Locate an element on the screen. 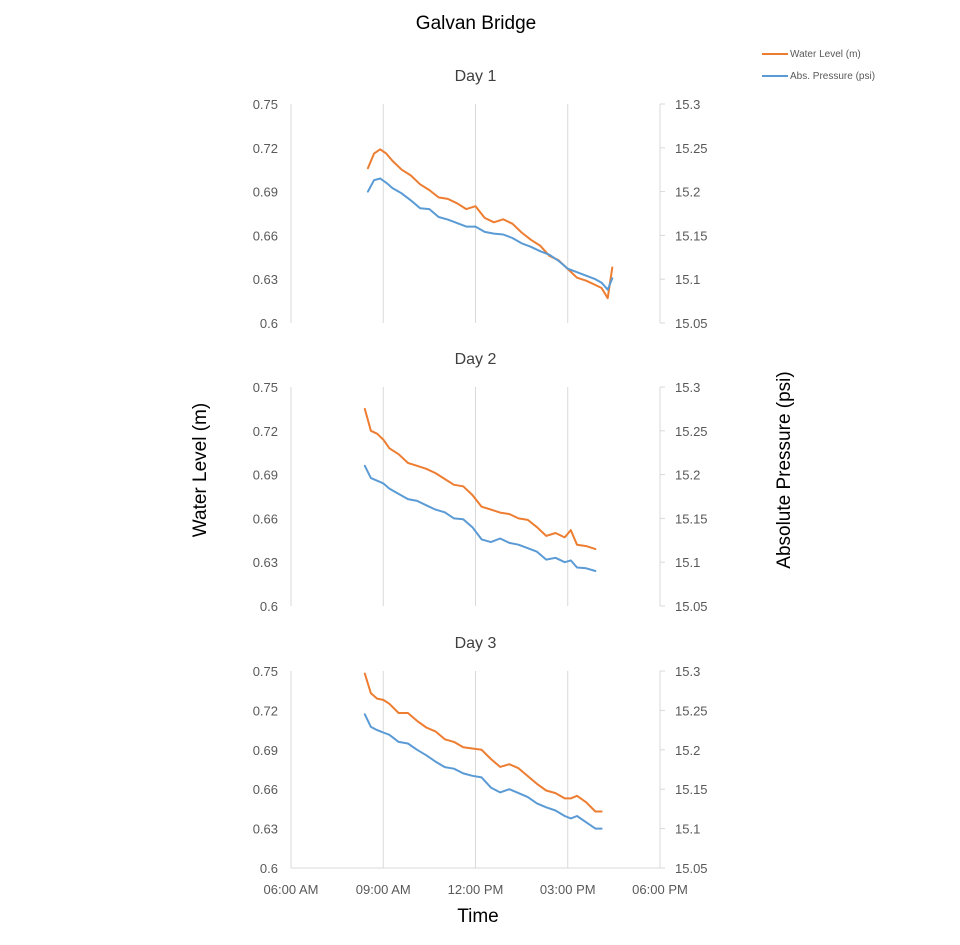 This screenshot has height=945, width=960. x-axis-title: Time is located at coordinates (478, 916).